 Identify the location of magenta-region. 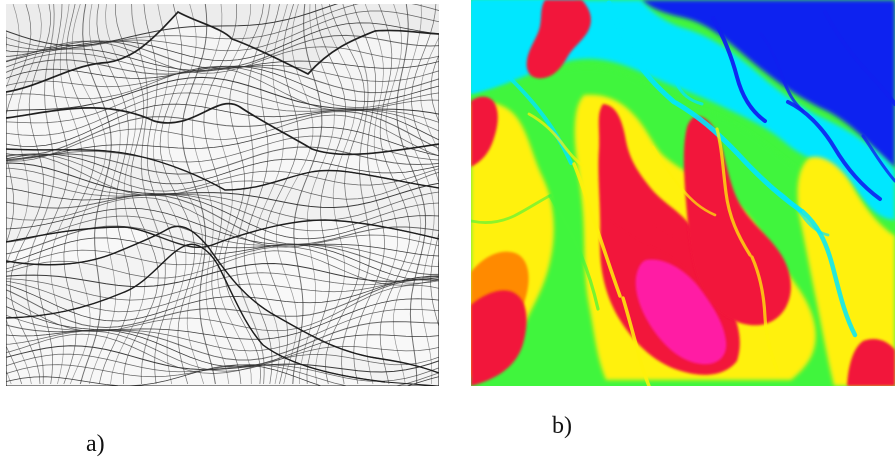
(681, 312).